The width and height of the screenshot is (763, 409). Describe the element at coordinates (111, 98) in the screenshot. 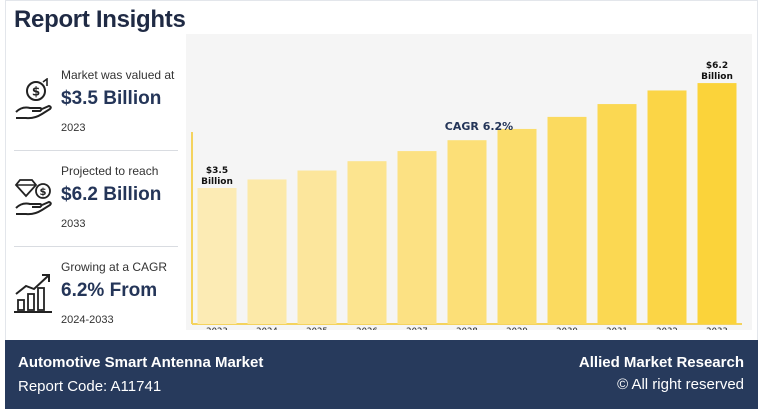

I see `stat-value: $3.5 Billion` at that location.